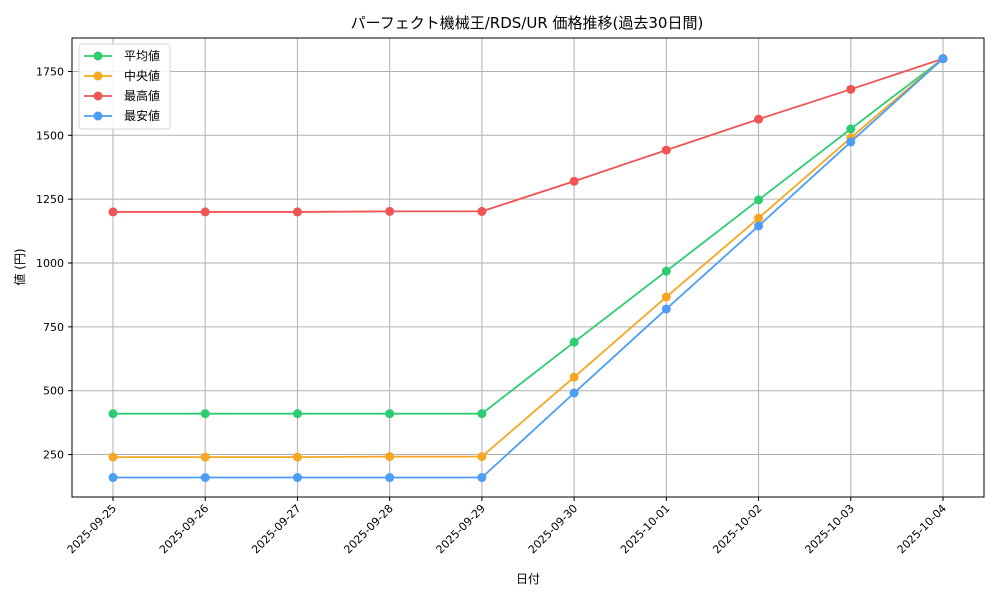  What do you see at coordinates (142, 55) in the screenshot?
I see `legend-label: 平均値` at bounding box center [142, 55].